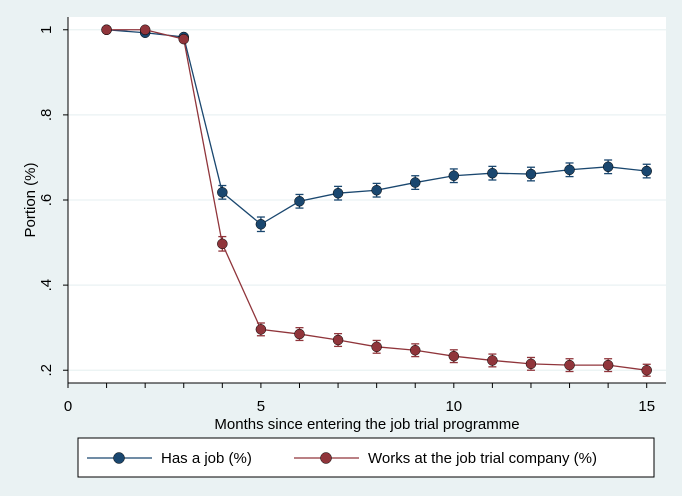 The width and height of the screenshot is (682, 496). I want to click on y-axis-ticks: .2 .4 .6 .8 1, so click(53, 201).